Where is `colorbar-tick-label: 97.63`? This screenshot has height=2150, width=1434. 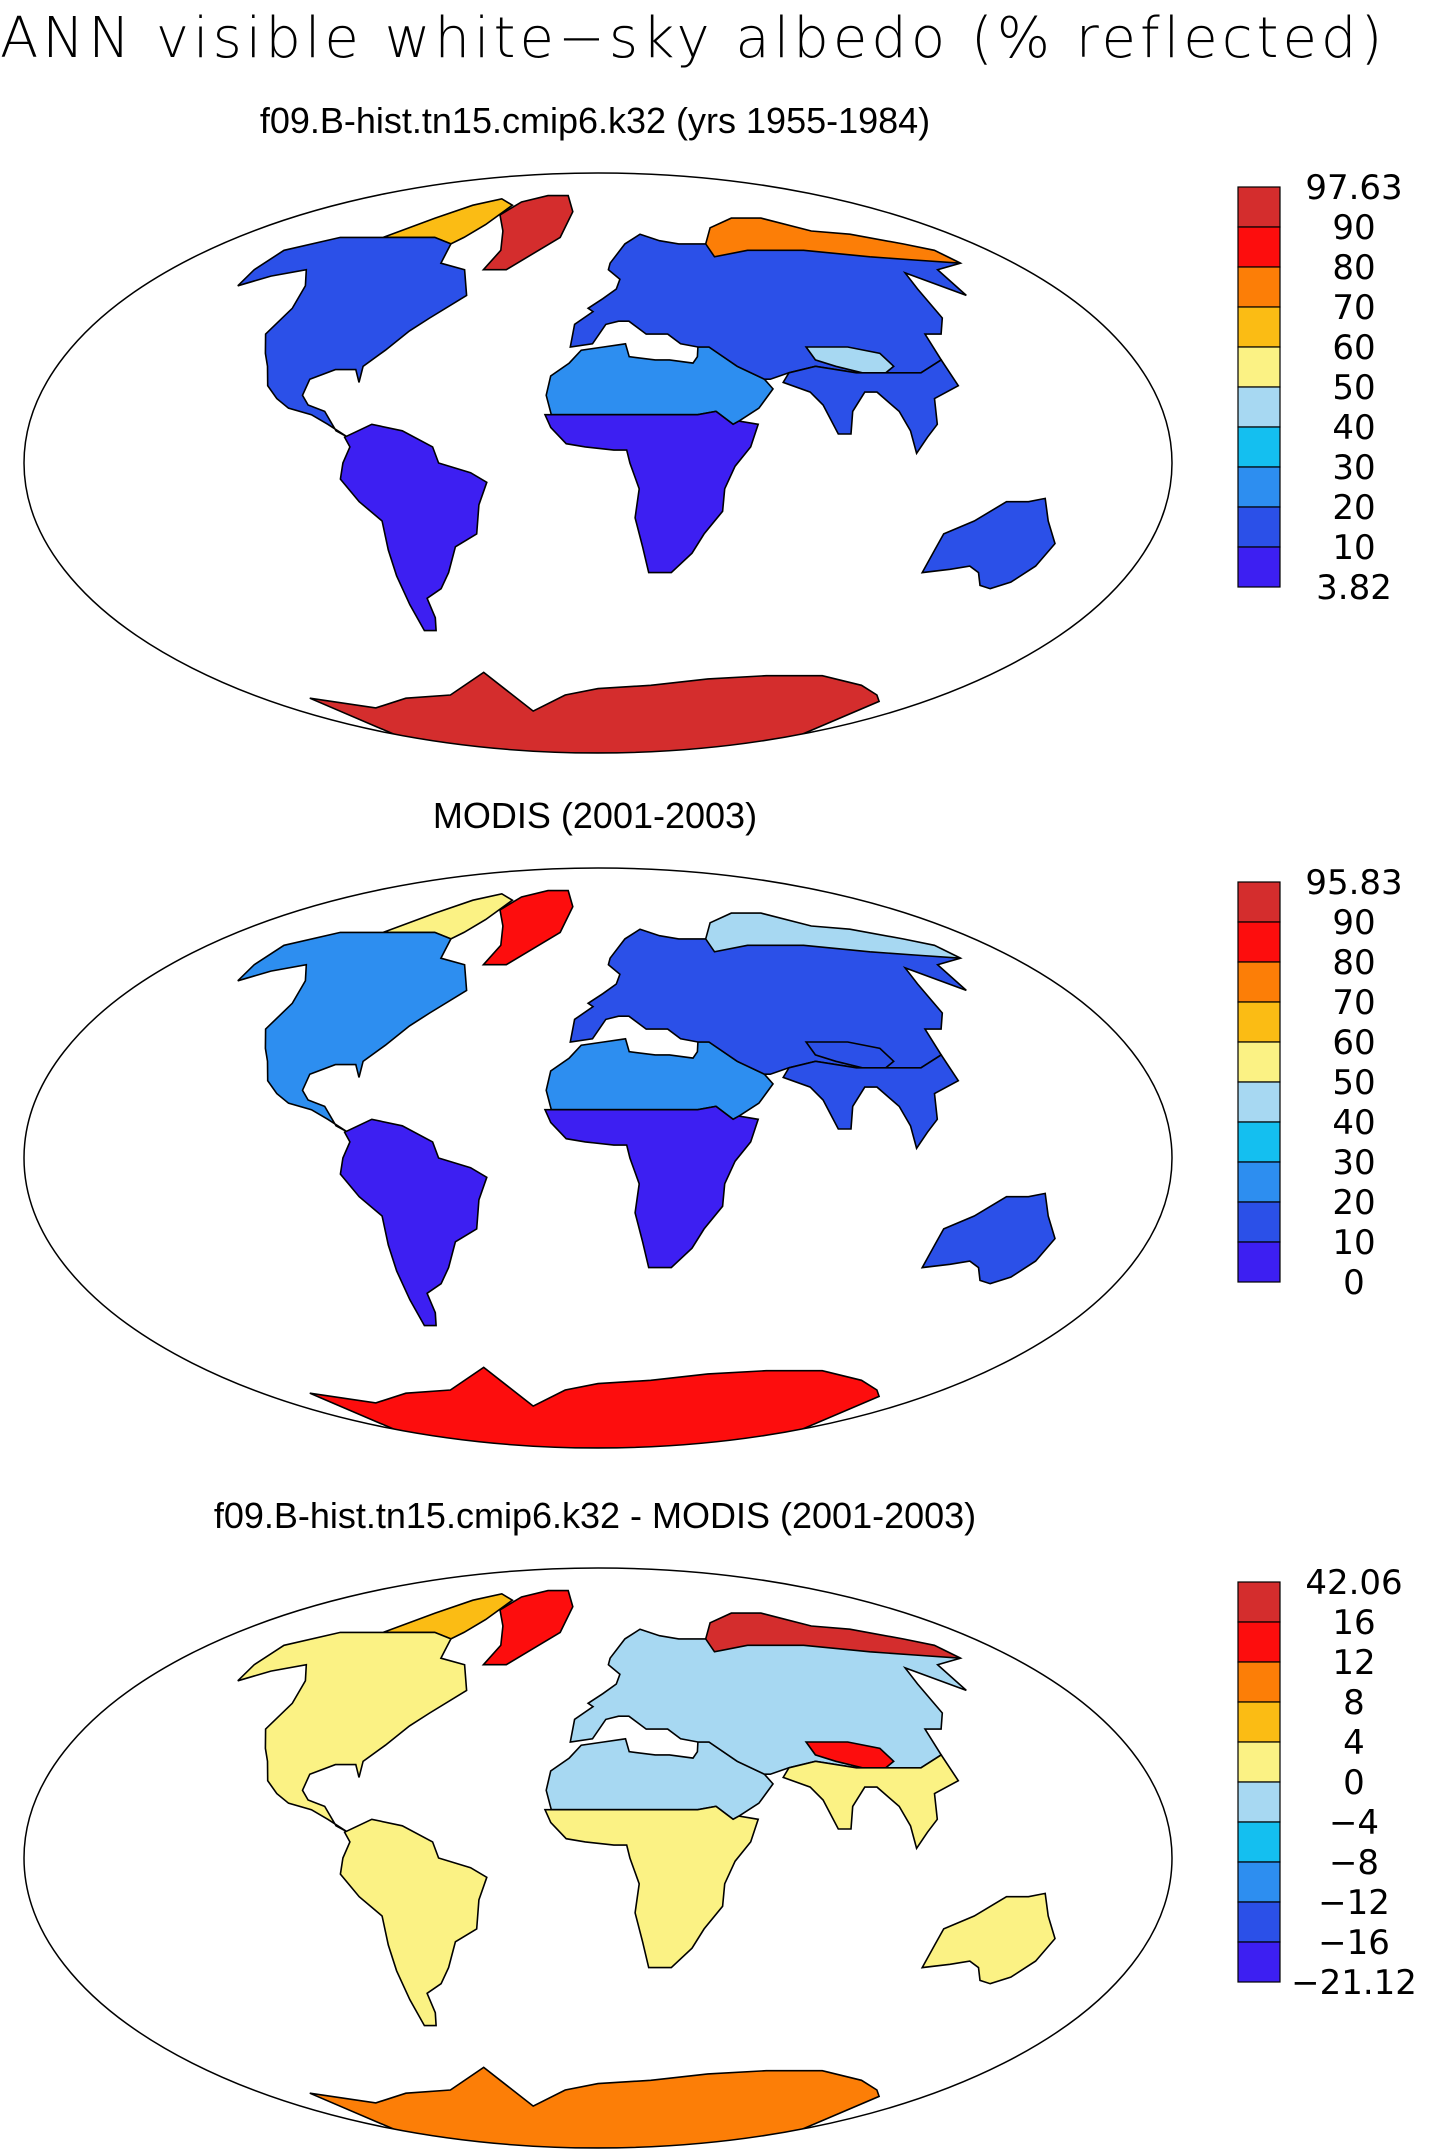
colorbar-tick-label: 97.63 is located at coordinates (1353, 188).